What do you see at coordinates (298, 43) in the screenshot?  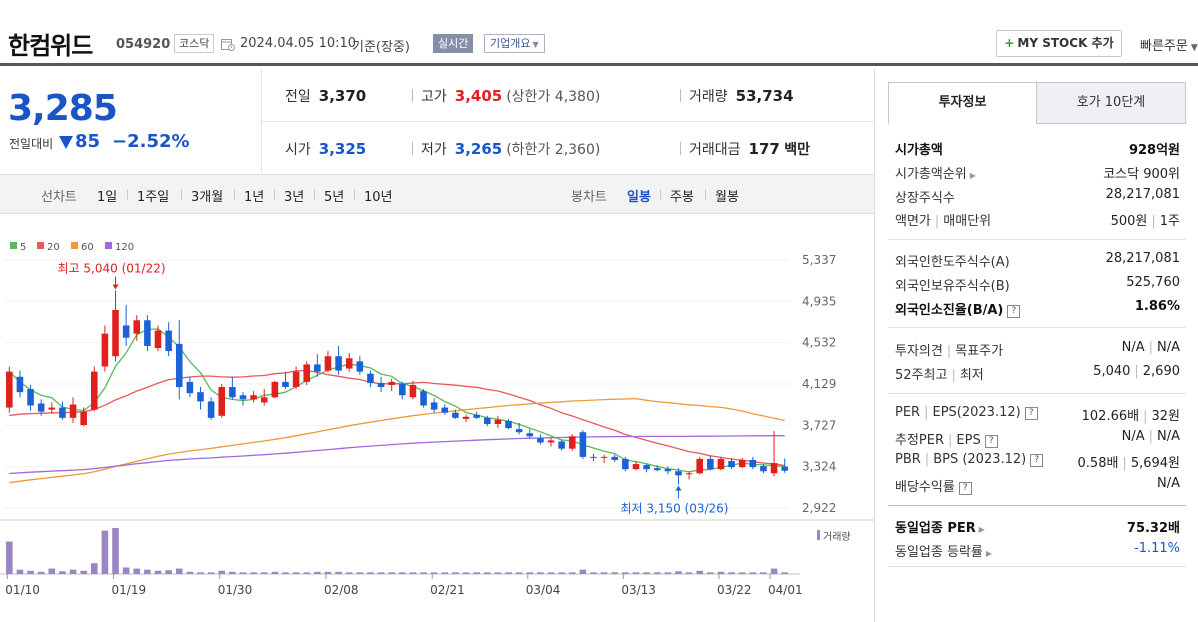 I see `quote-date: 2024.04.05 10:10` at bounding box center [298, 43].